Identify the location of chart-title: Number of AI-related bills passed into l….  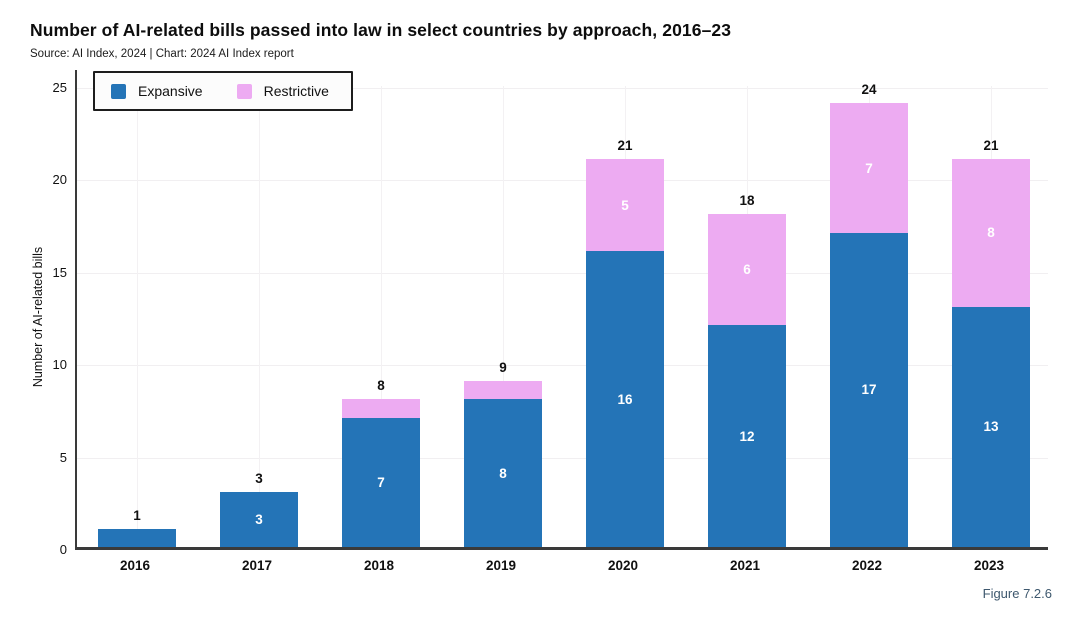
(381, 30).